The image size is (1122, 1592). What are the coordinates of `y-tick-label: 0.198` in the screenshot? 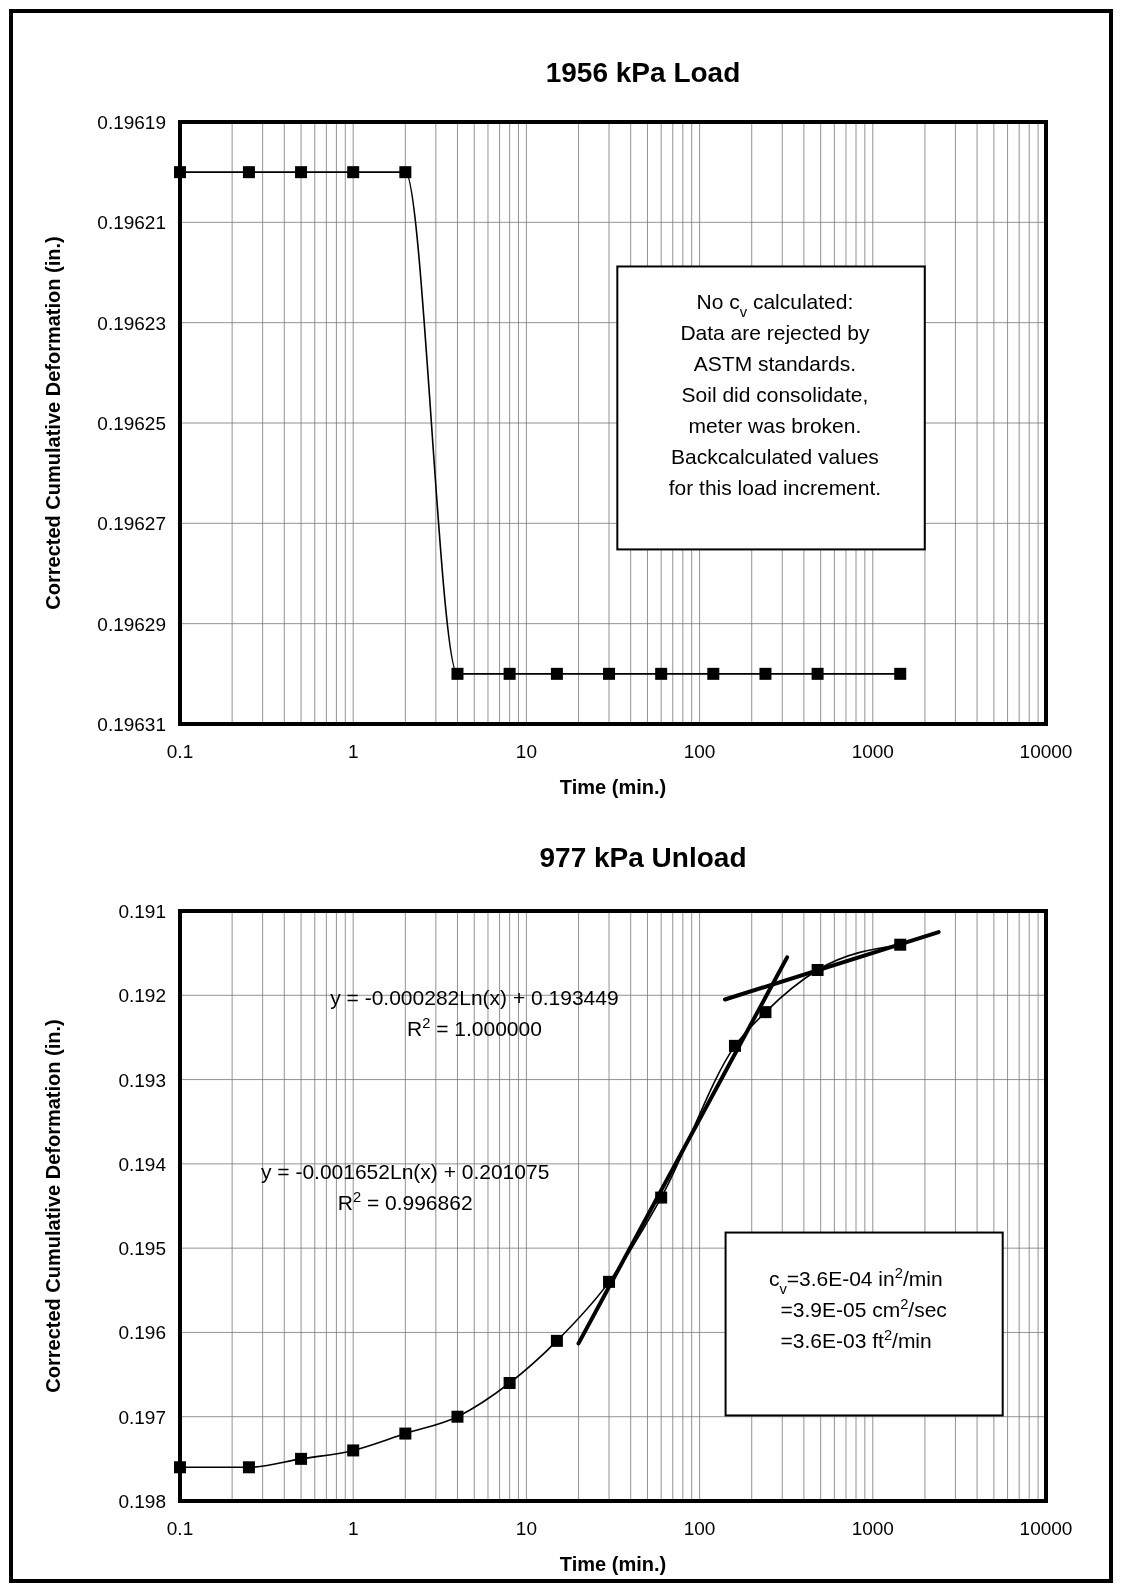 It's located at (142, 1501).